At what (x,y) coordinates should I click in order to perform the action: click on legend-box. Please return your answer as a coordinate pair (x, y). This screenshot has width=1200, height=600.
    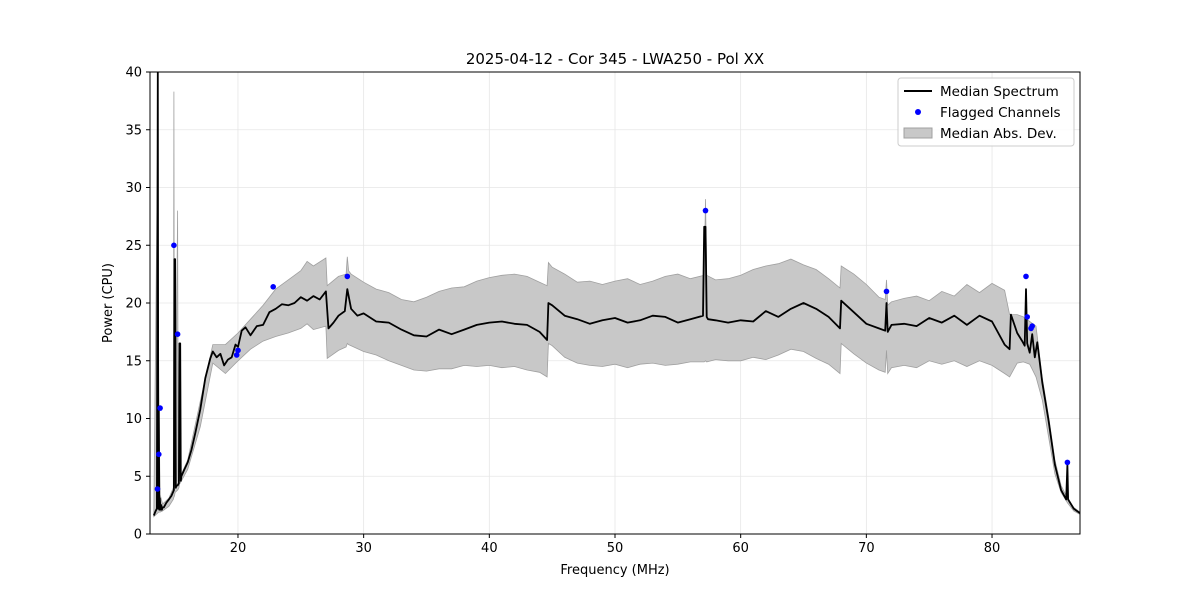
    Looking at the image, I should click on (986, 112).